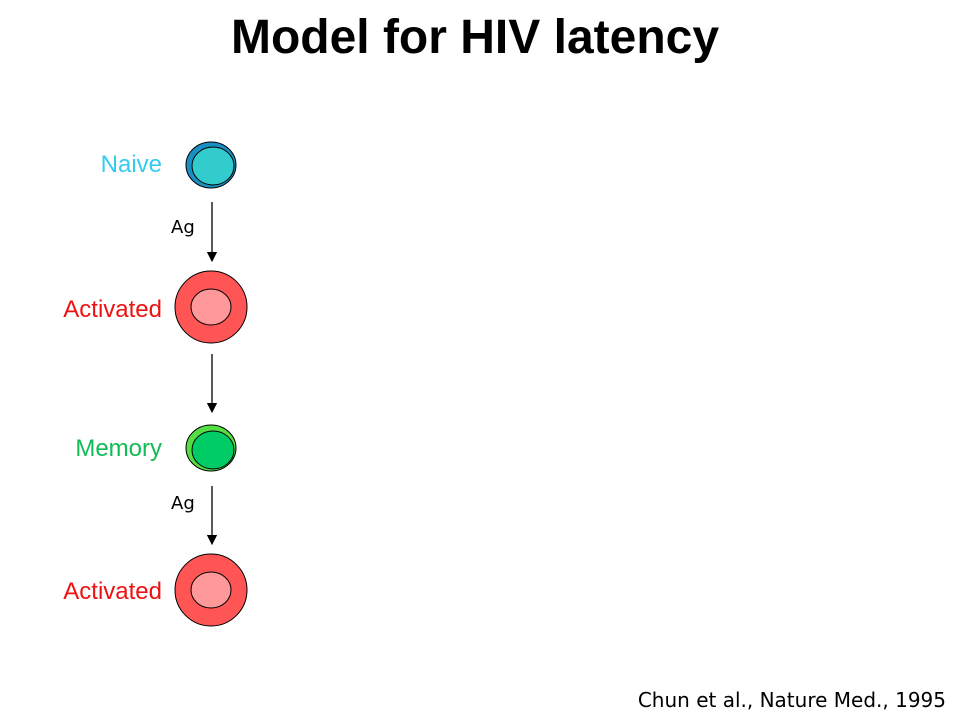 This screenshot has height=720, width=960. I want to click on stage-label-naive: Naive, so click(131, 164).